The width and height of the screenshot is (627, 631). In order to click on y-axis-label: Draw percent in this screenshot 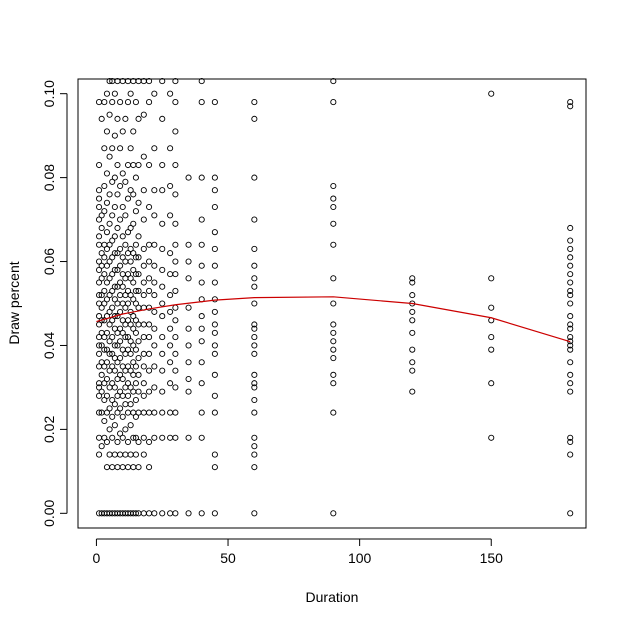, I will do `click(14, 302)`.